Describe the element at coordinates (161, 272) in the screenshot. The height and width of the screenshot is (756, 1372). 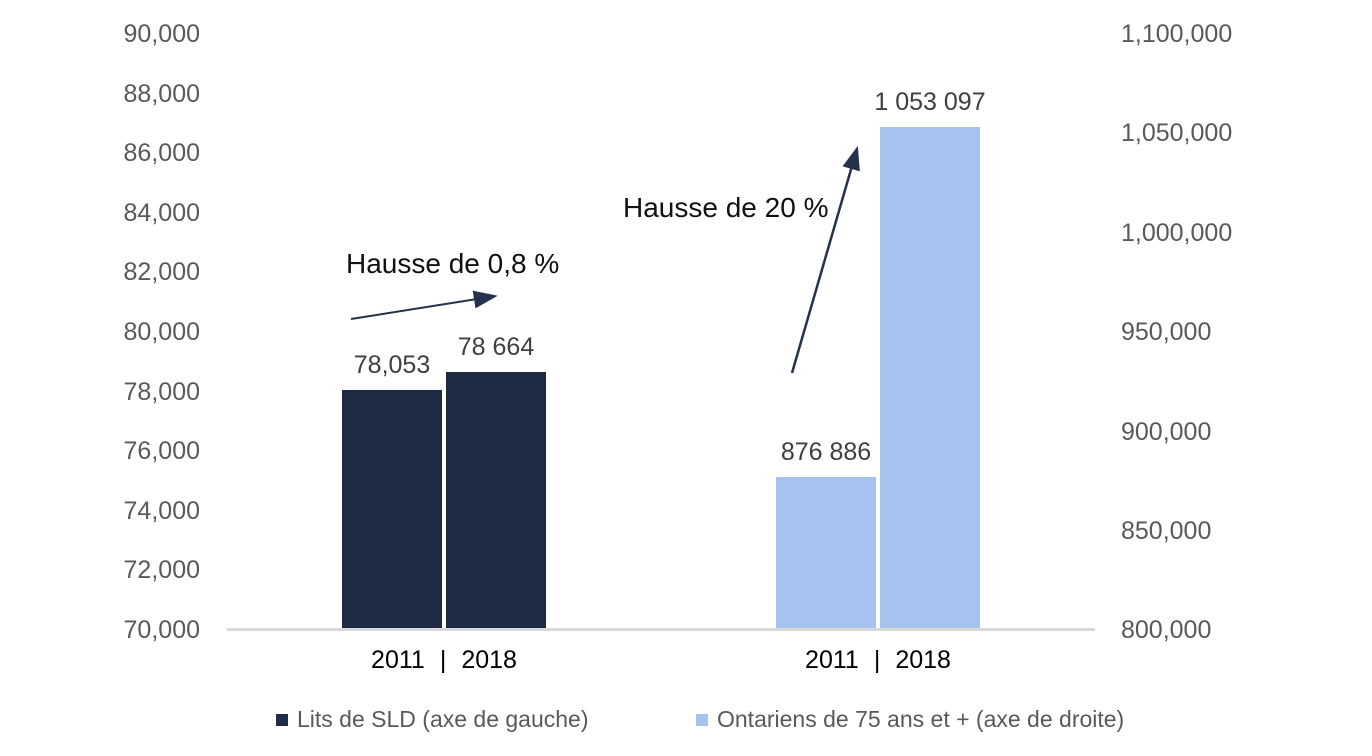
I see `left-axis-tick: 82,000` at that location.